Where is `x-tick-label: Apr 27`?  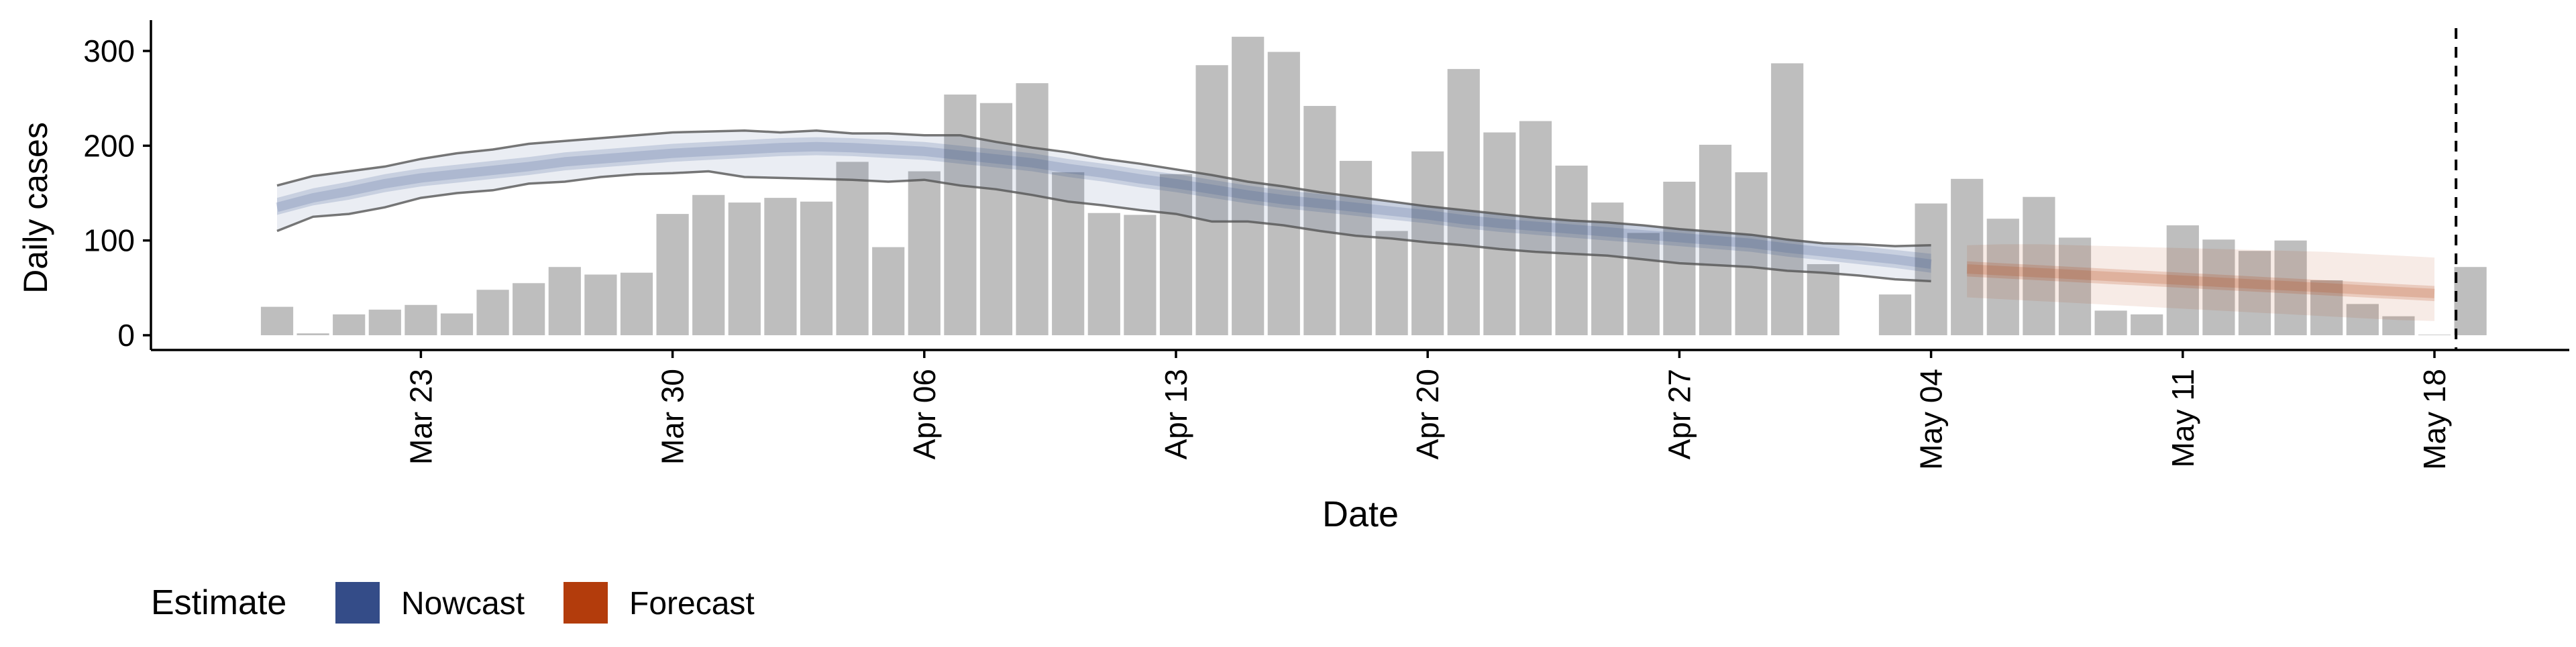 x-tick-label: Apr 27 is located at coordinates (1679, 414).